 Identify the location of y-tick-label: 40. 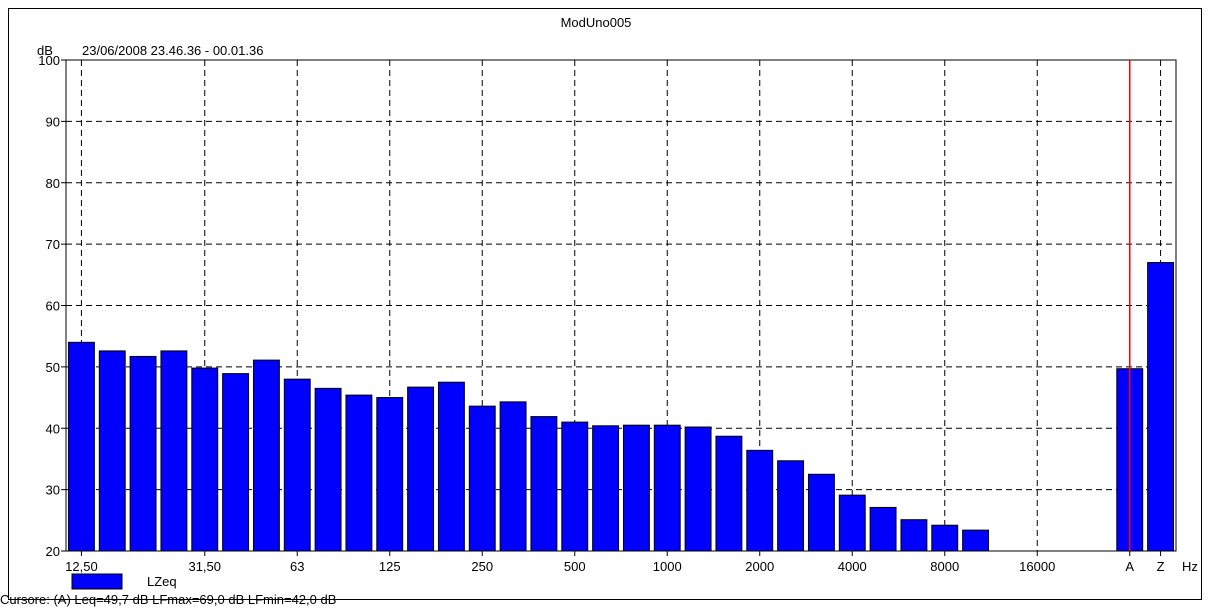
(53, 428).